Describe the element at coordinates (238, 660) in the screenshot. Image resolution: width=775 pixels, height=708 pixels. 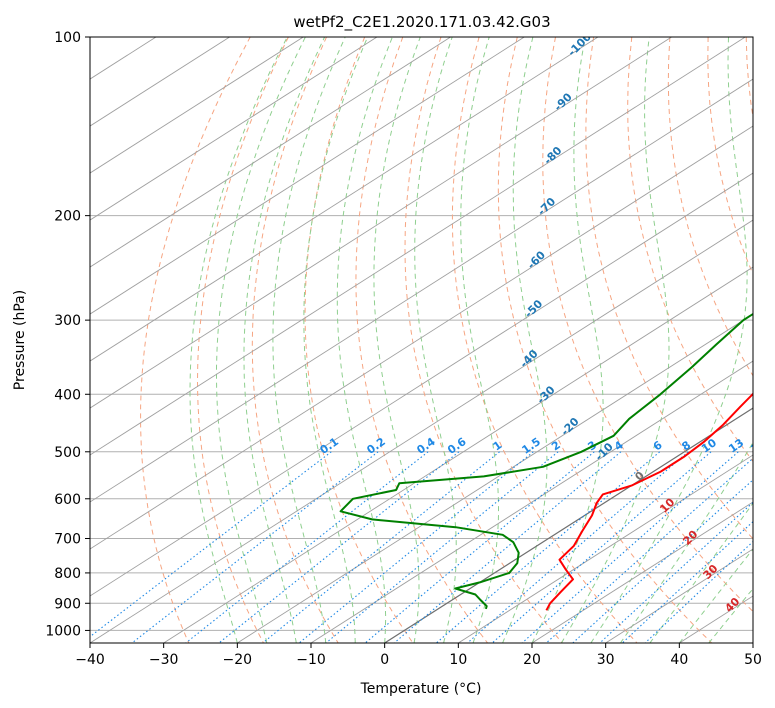
I see `x-tick-label: −20` at that location.